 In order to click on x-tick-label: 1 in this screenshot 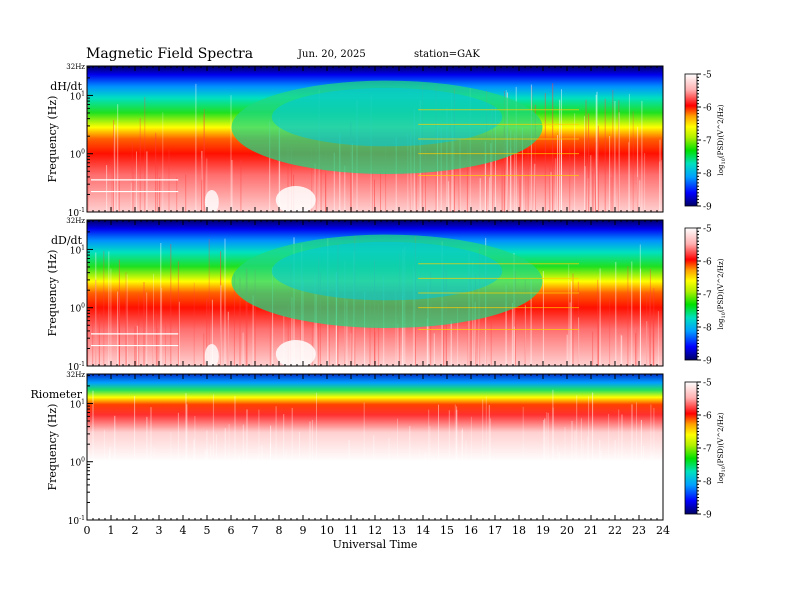, I will do `click(111, 530)`.